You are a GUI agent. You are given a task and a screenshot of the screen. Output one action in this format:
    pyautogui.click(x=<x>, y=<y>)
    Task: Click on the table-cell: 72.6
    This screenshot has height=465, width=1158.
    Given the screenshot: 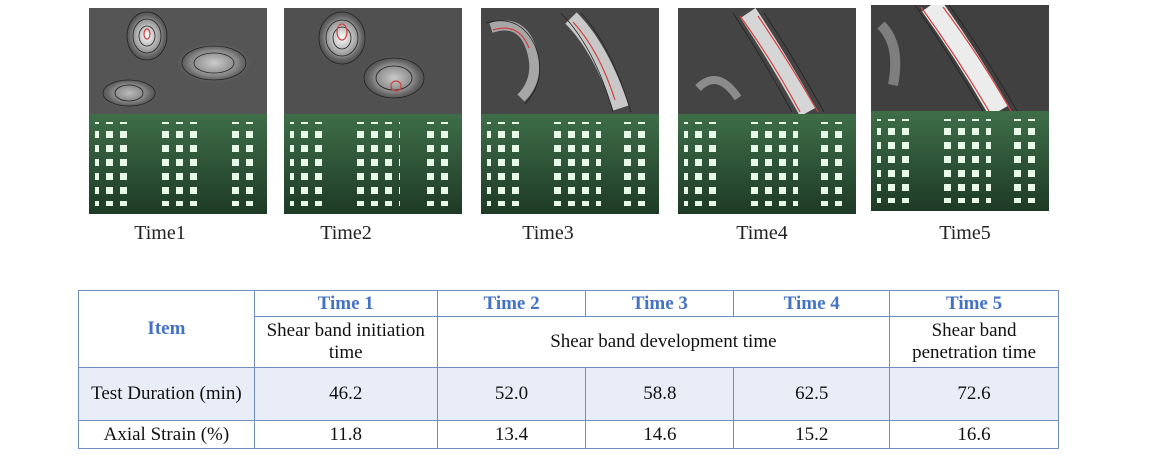 What is the action you would take?
    pyautogui.click(x=974, y=394)
    